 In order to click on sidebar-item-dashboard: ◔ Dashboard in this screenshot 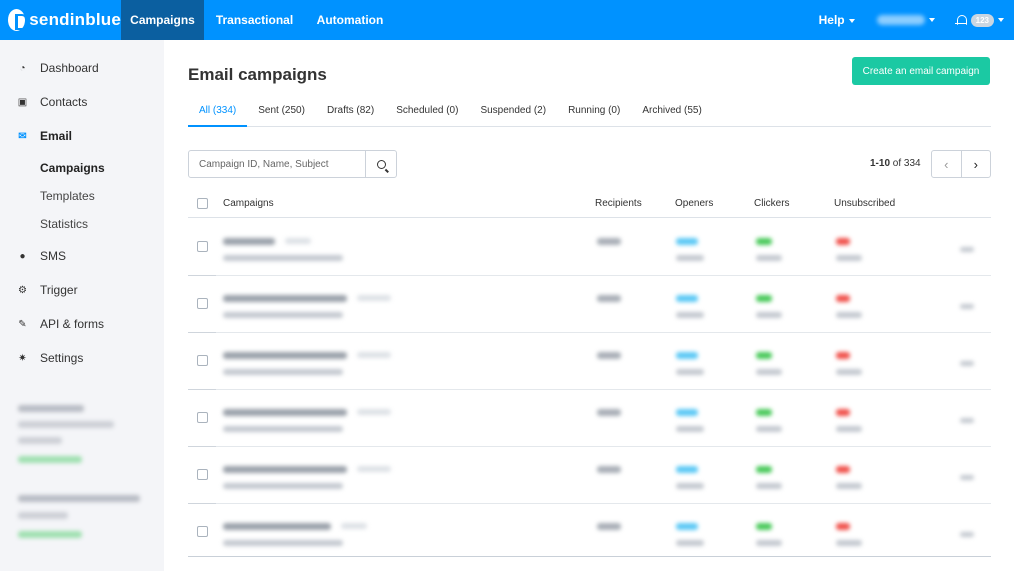, I will do `click(58, 68)`.